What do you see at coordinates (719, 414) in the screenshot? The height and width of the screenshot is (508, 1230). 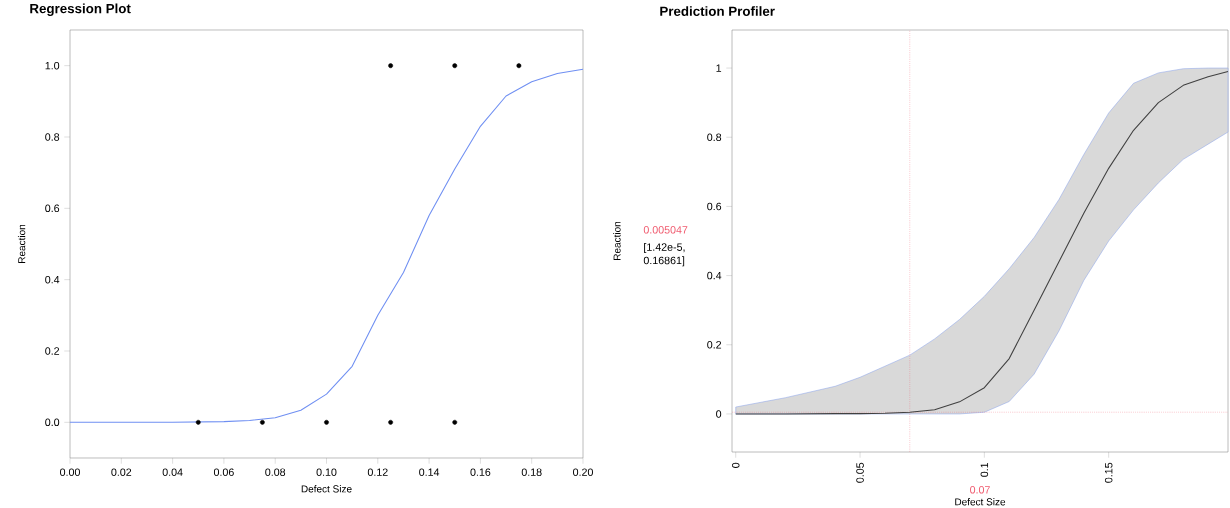 I see `y-tick-label: 0` at bounding box center [719, 414].